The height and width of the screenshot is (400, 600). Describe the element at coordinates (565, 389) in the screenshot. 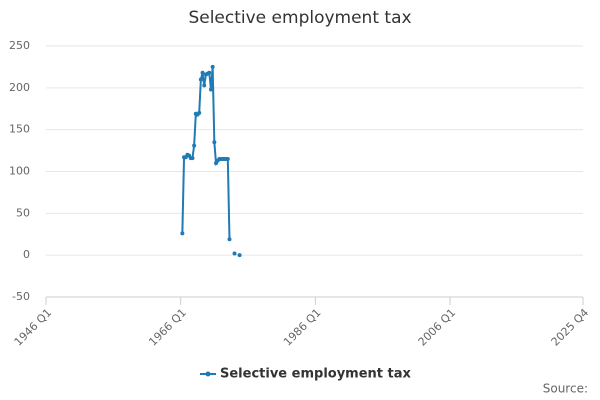

I see `source: Source:` at that location.